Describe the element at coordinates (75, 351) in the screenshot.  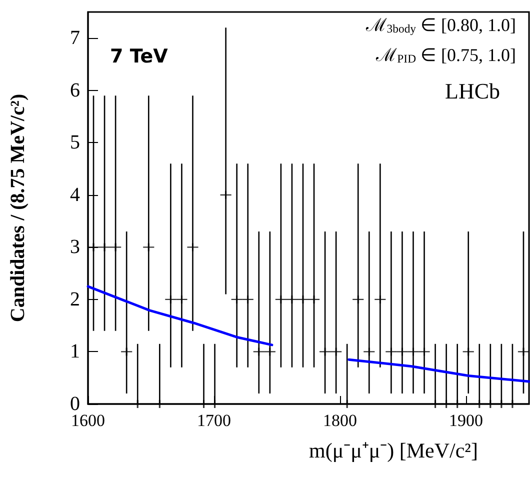
I see `y-tick-label: 1` at that location.